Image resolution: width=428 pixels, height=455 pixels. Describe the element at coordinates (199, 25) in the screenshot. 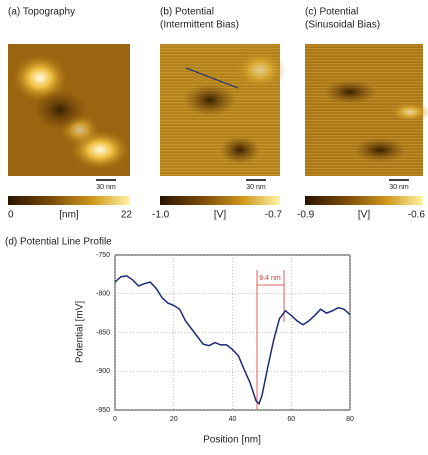

I see `panel-title: (Intermittent Bias)` at that location.